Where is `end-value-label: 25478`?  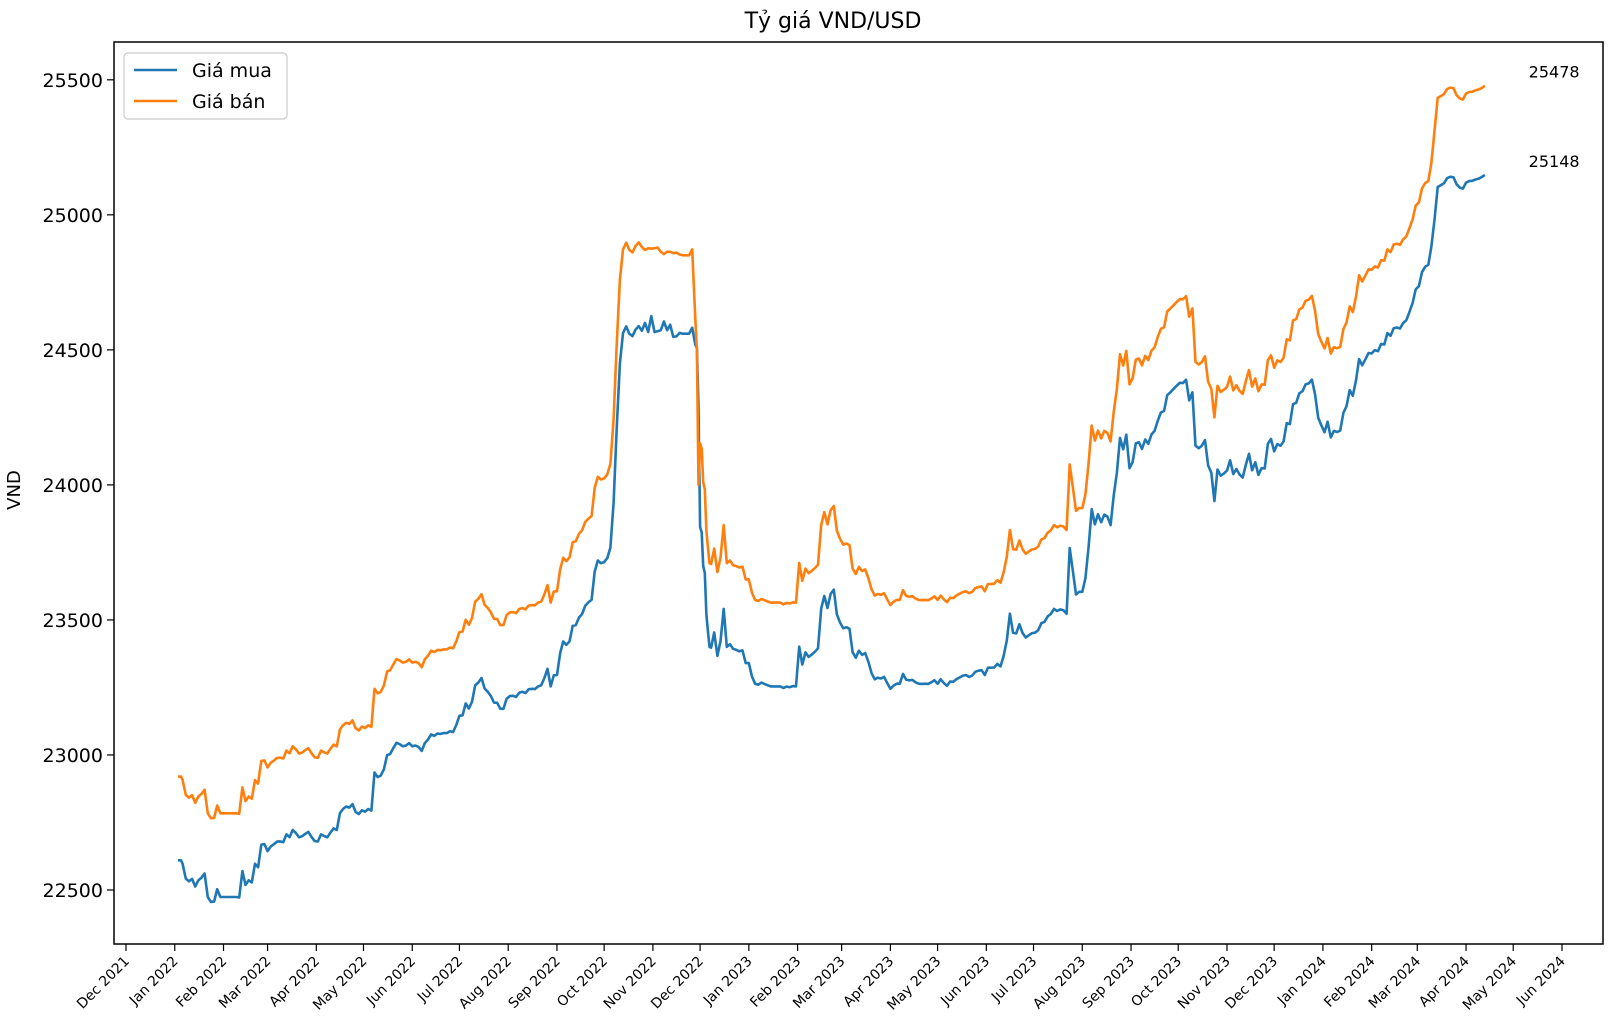 end-value-label: 25478 is located at coordinates (1554, 72).